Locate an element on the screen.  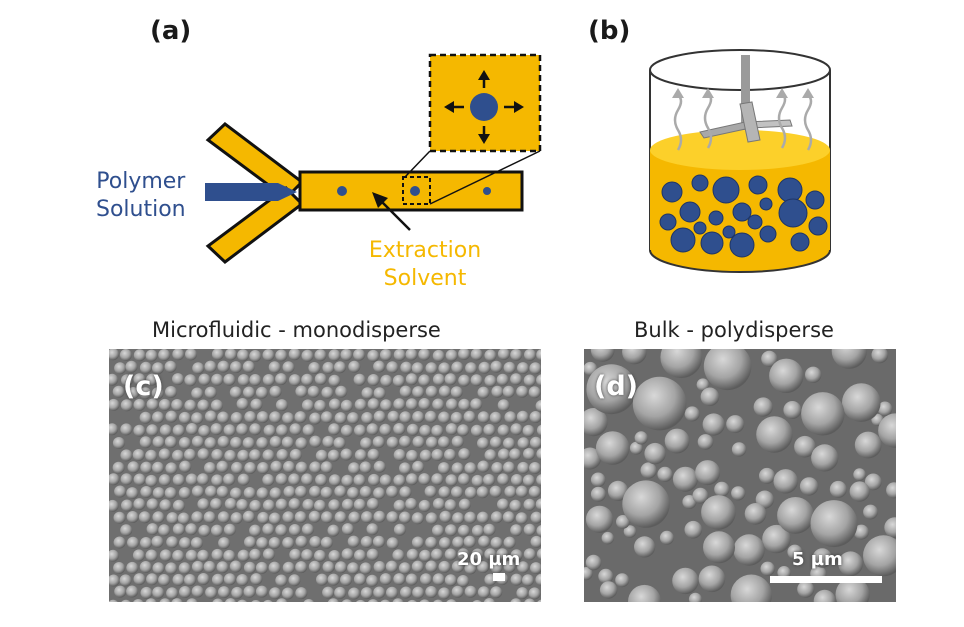
polymer-inlet-stream is located at coordinates (251, 192).